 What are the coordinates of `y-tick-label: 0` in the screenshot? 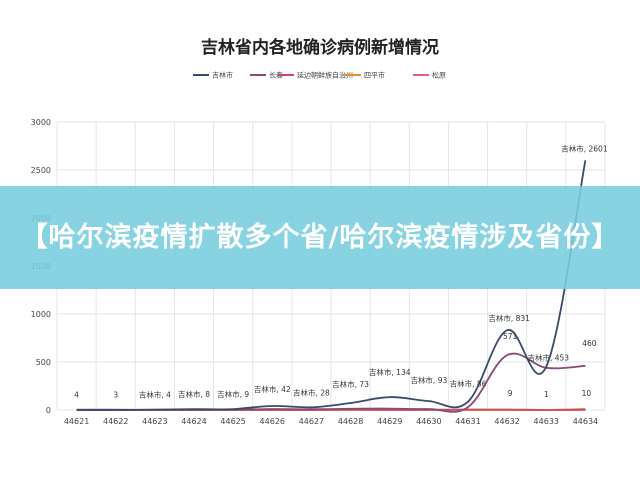 It's located at (48, 410).